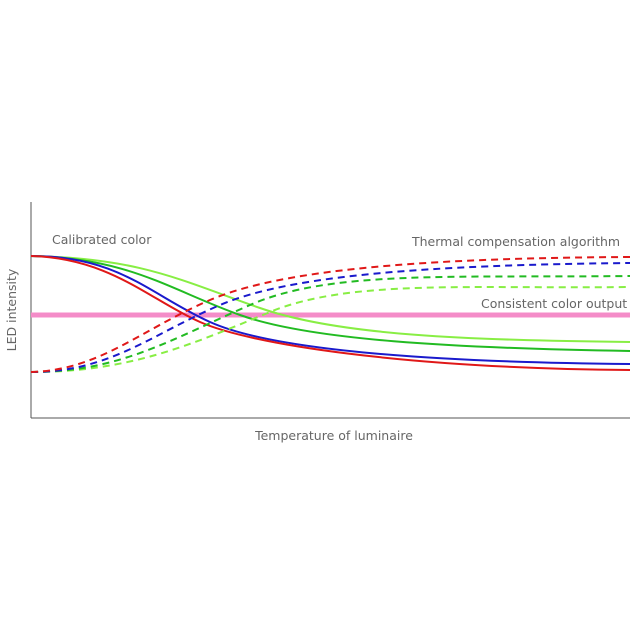 The height and width of the screenshot is (637, 637). Describe the element at coordinates (11, 309) in the screenshot. I see `y-axis-title: LED intensity` at that location.